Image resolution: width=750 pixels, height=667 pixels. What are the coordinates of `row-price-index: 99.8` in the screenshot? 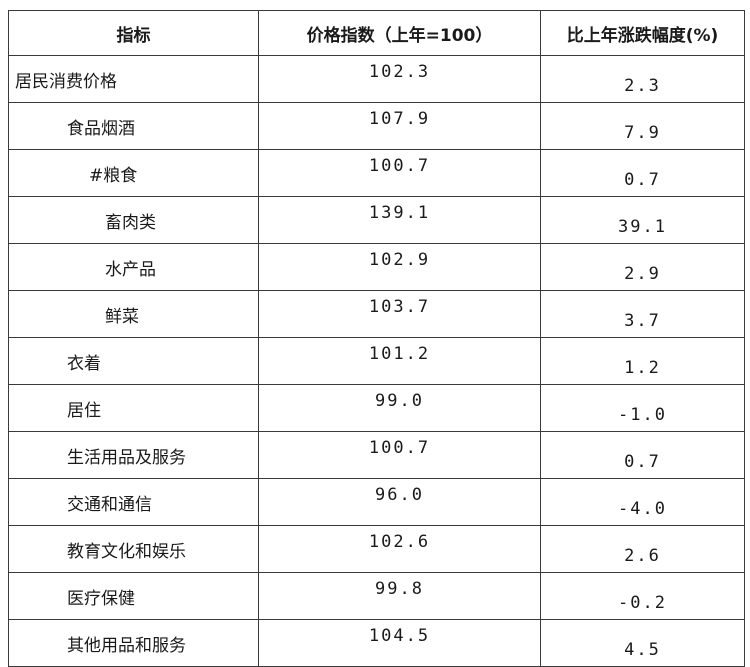 It's located at (399, 596).